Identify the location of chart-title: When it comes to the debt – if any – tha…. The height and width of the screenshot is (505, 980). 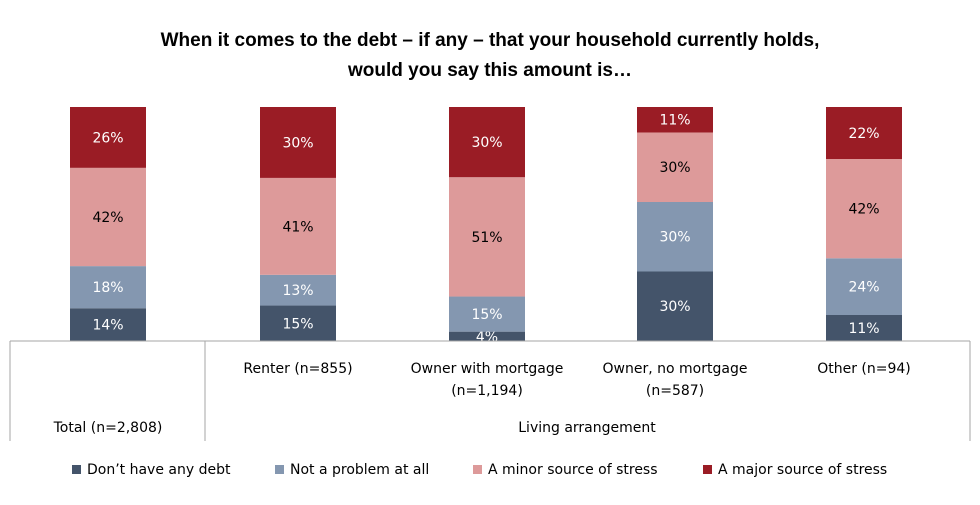
(490, 40).